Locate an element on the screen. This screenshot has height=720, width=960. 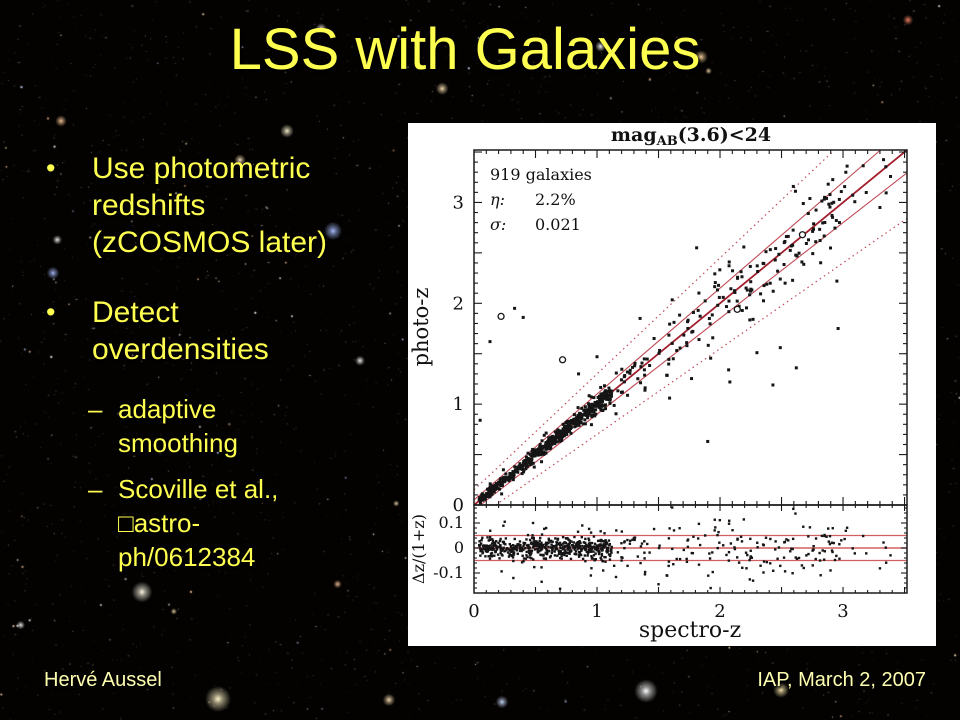
x-axis-label: spectro-z is located at coordinates (690, 630).